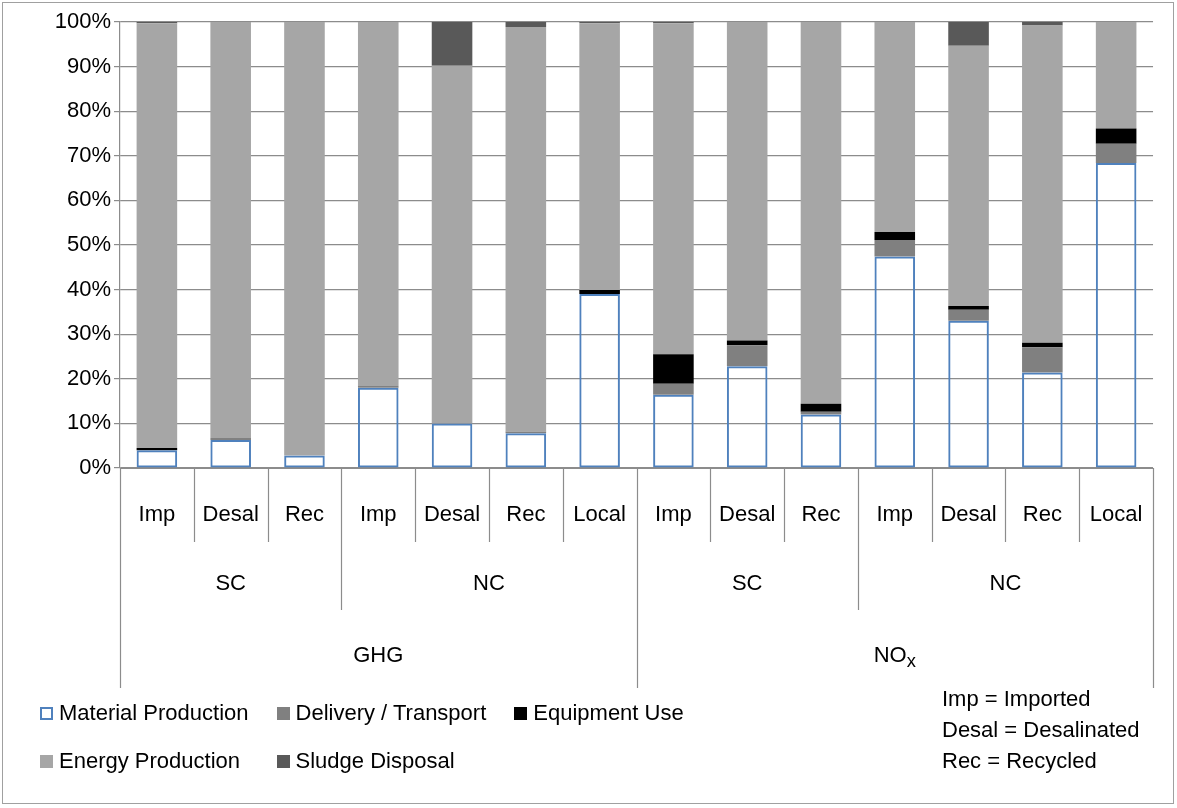 The image size is (1177, 808). Describe the element at coordinates (88, 333) in the screenshot. I see `y-tick-label: 30%` at that location.